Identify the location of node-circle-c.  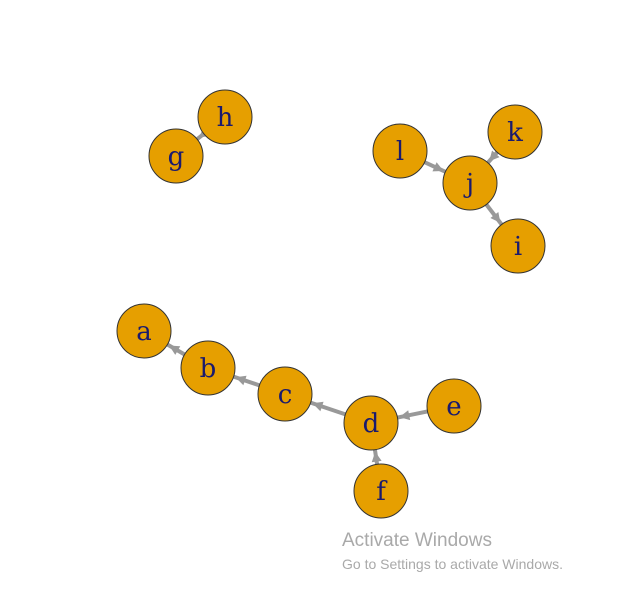
(285, 394).